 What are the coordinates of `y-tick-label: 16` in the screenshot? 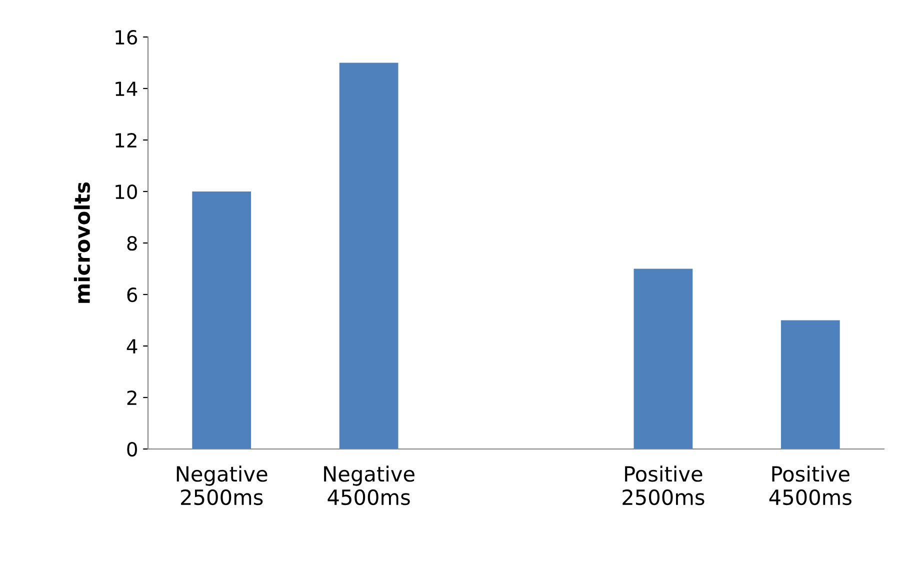 It's located at (127, 37).